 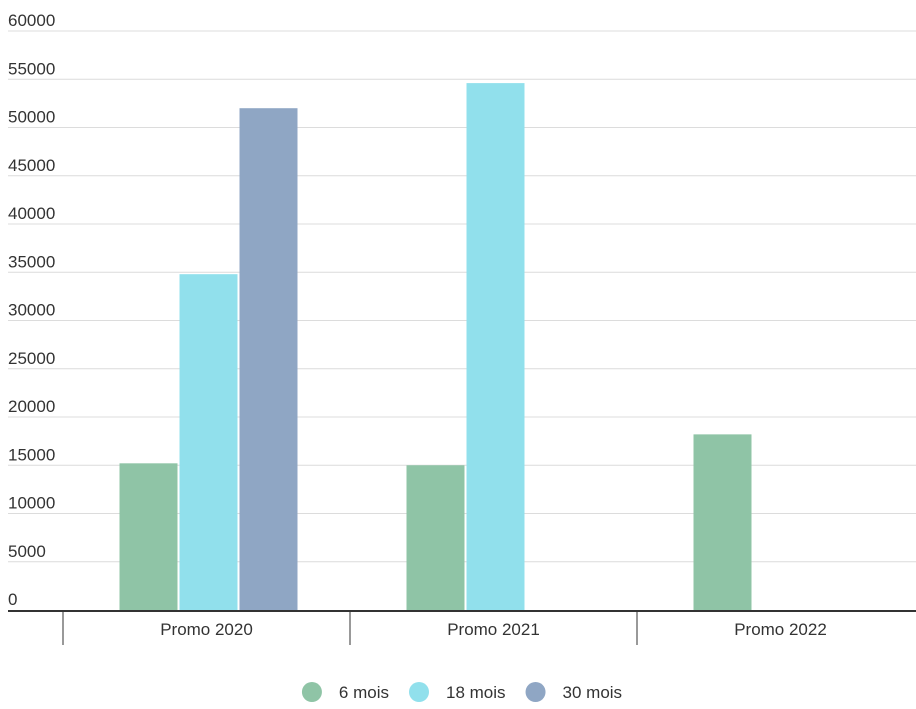 What do you see at coordinates (31, 406) in the screenshot?
I see `y-tick-label: 20000` at bounding box center [31, 406].